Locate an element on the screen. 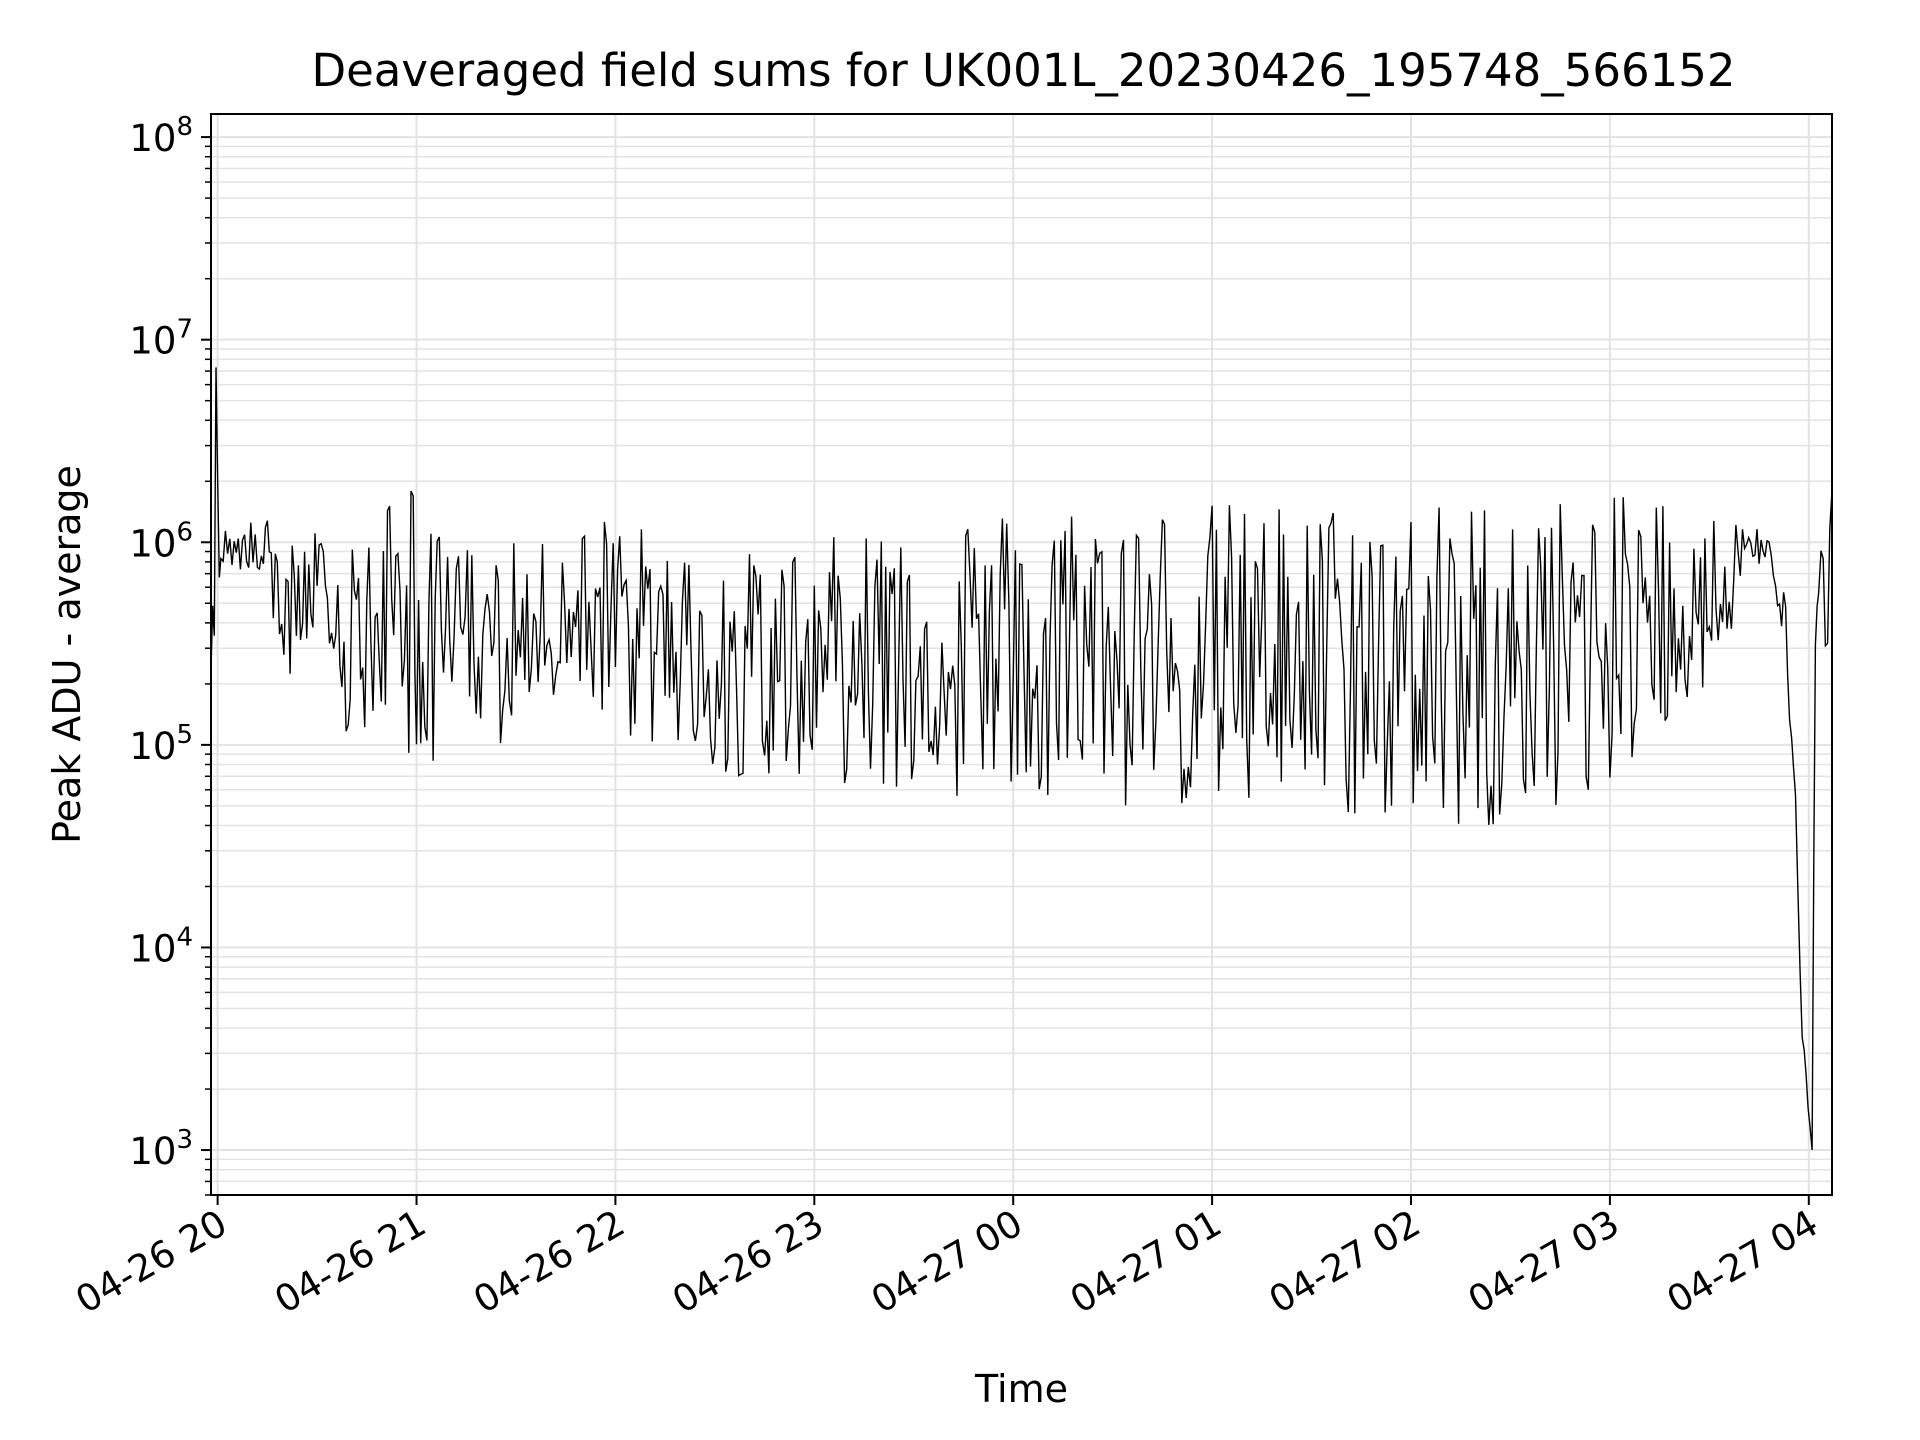 The height and width of the screenshot is (1440, 1920). y-tick-exponent: 8 is located at coordinates (184, 127).